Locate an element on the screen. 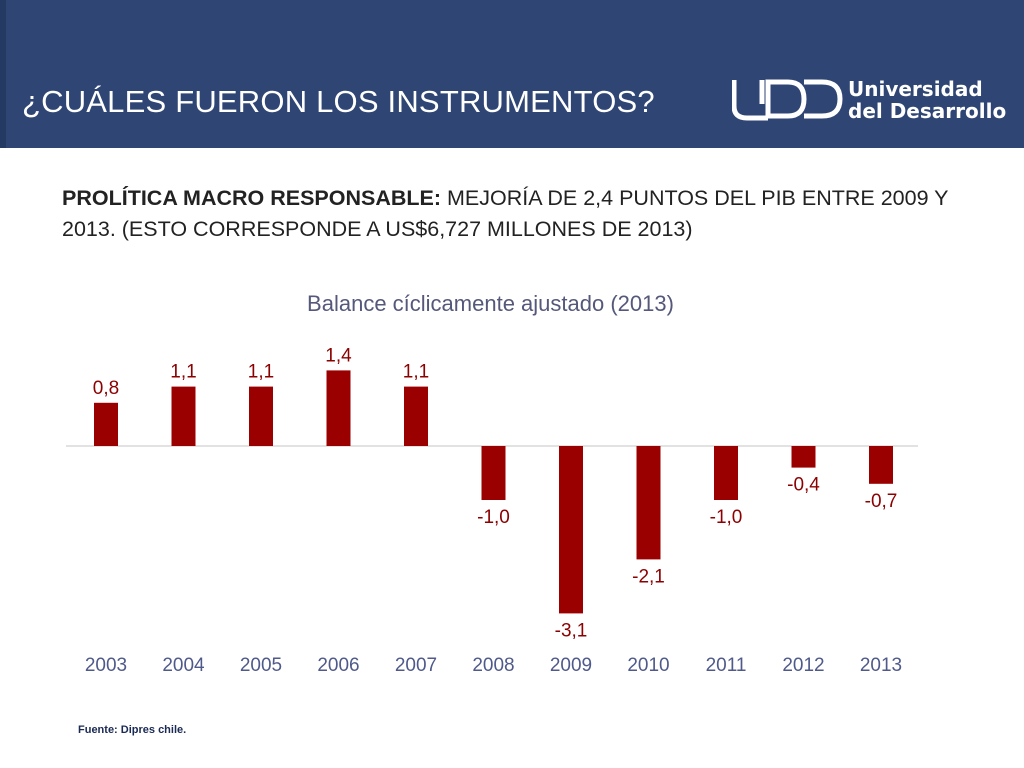 The width and height of the screenshot is (1024, 768). data-label-2005: 1,1 is located at coordinates (261, 372).